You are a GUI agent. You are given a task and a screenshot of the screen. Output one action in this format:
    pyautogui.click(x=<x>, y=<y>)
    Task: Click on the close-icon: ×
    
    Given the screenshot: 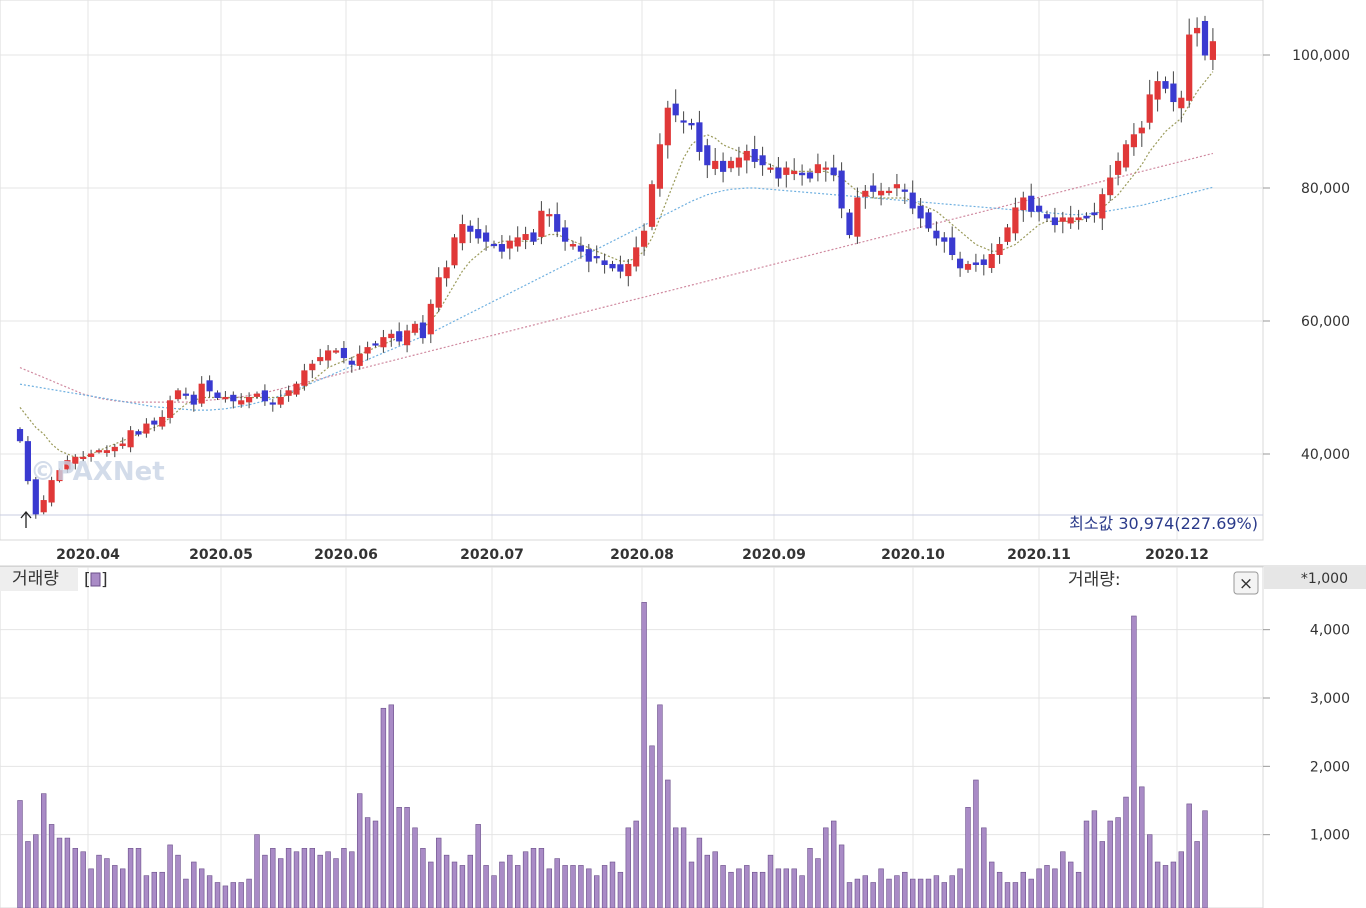 What is the action you would take?
    pyautogui.click(x=1246, y=584)
    